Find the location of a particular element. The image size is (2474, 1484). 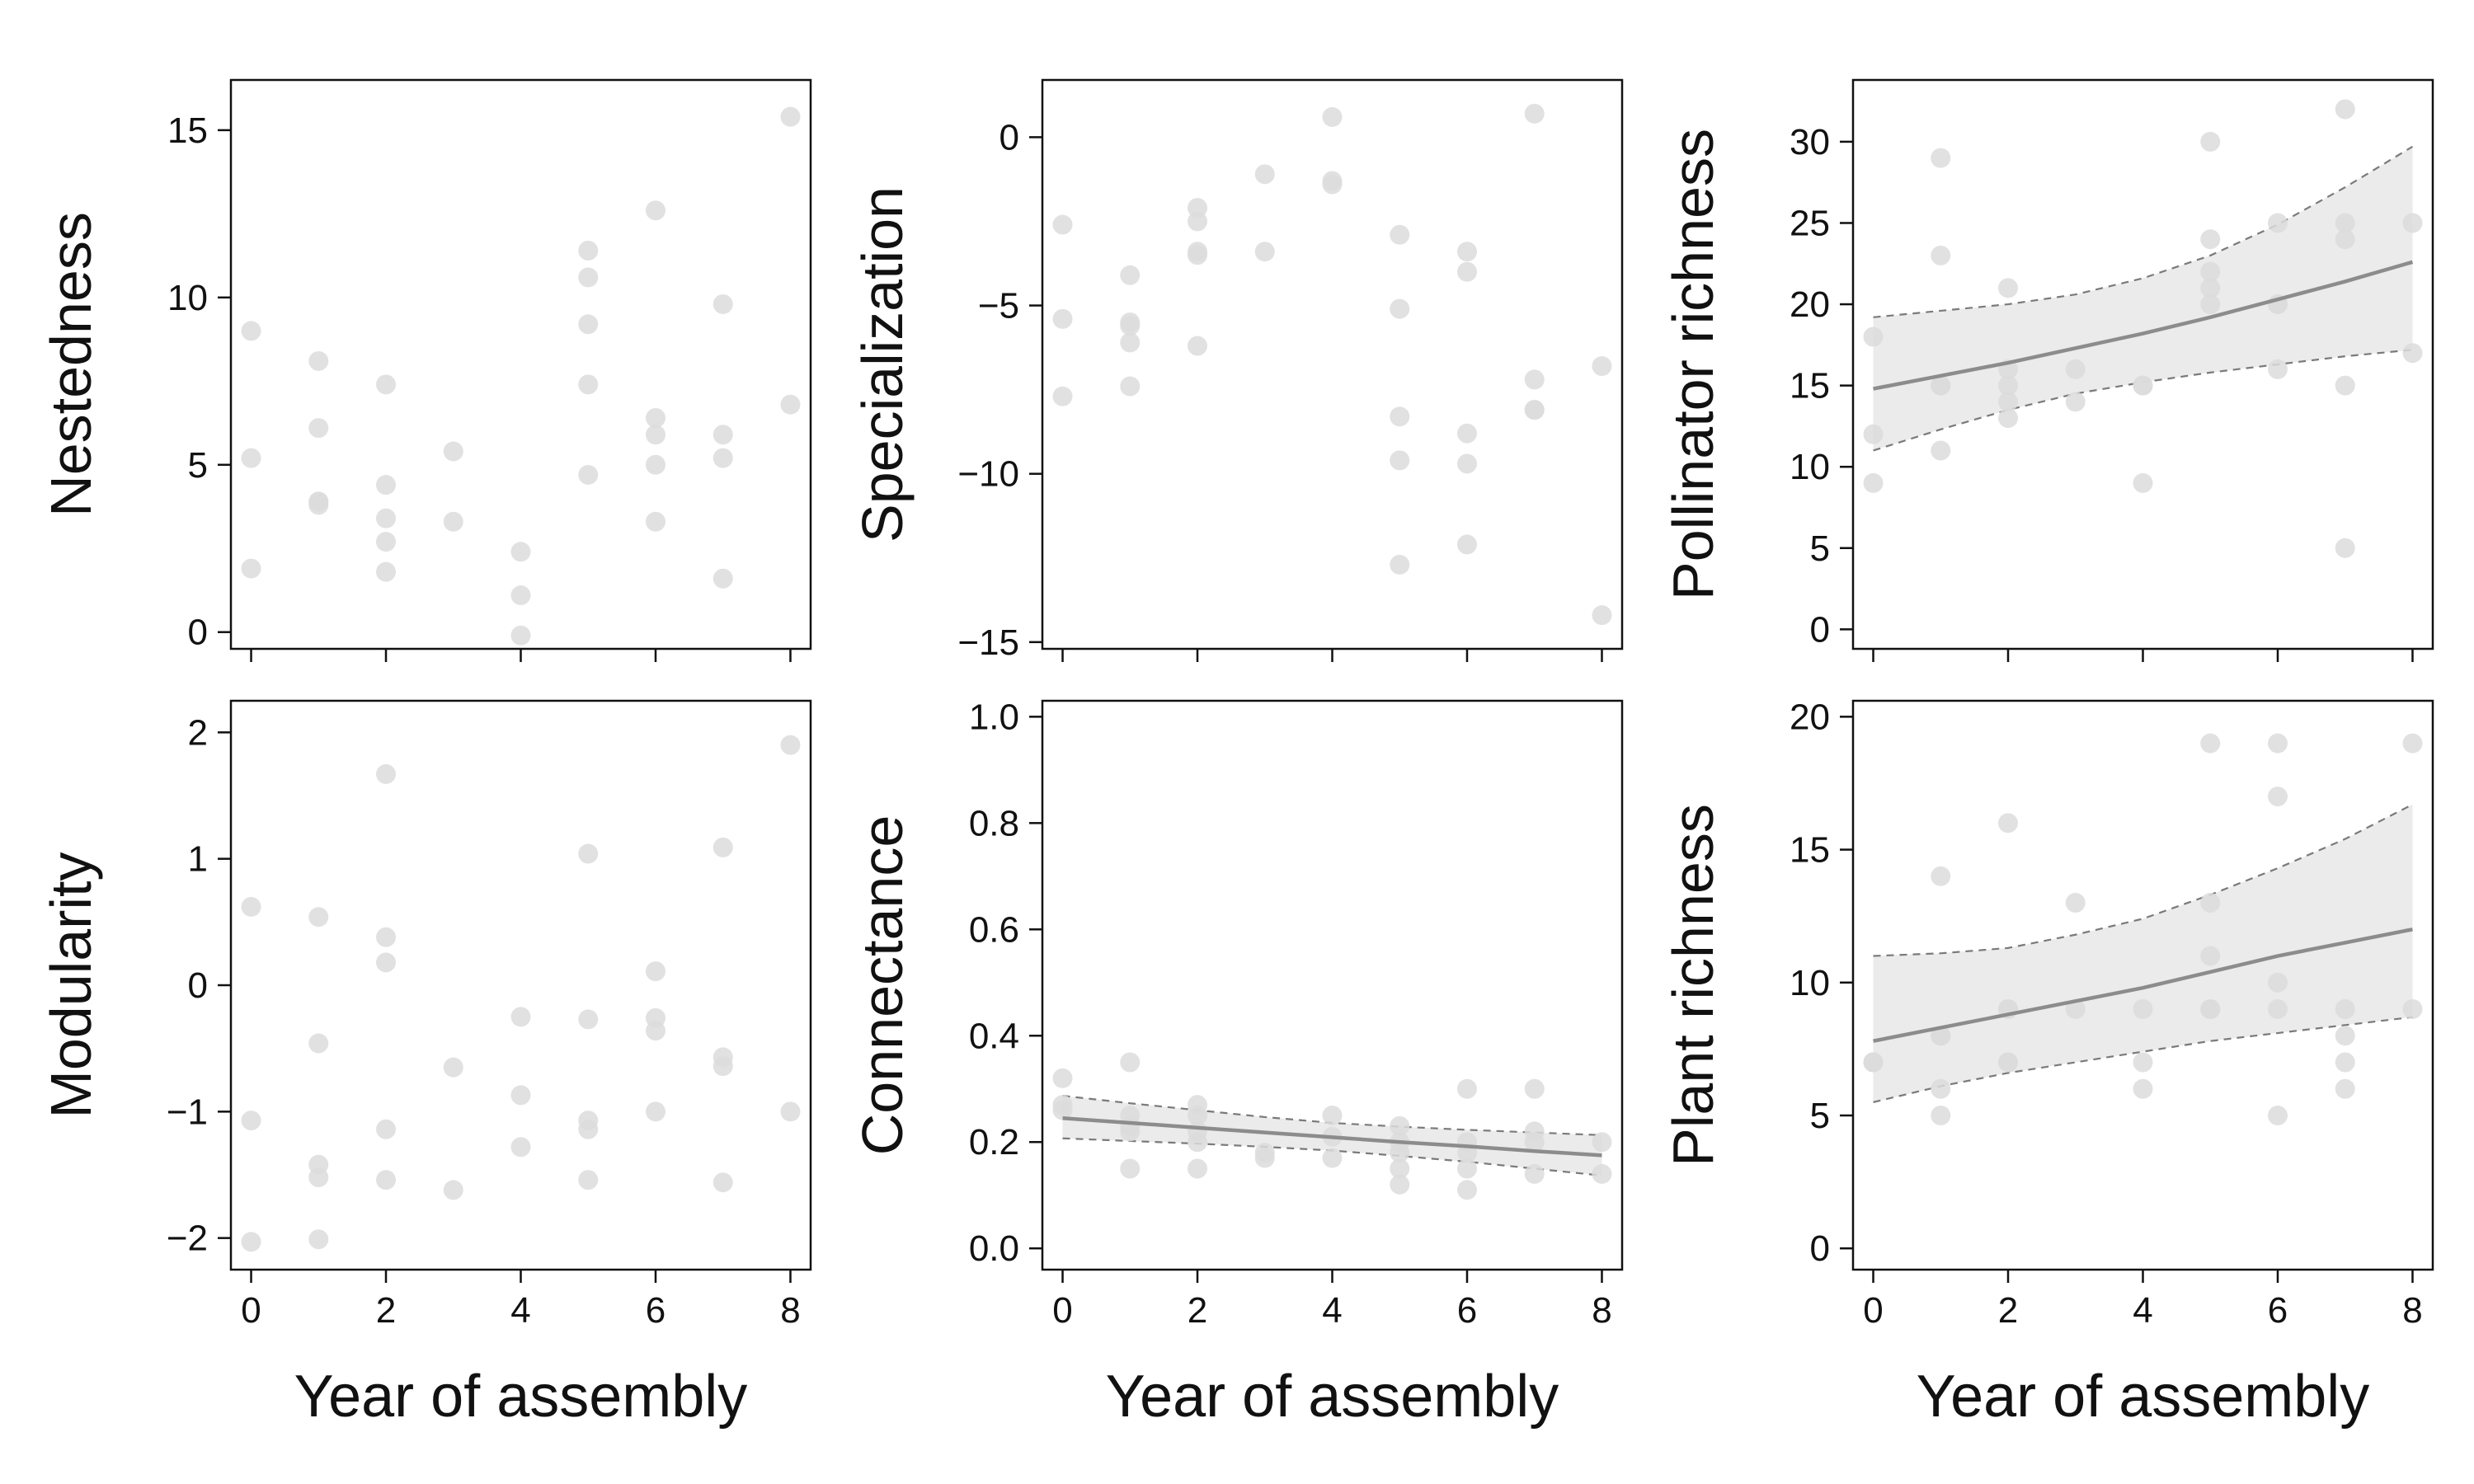

ci-upper-line is located at coordinates (2143, 880).